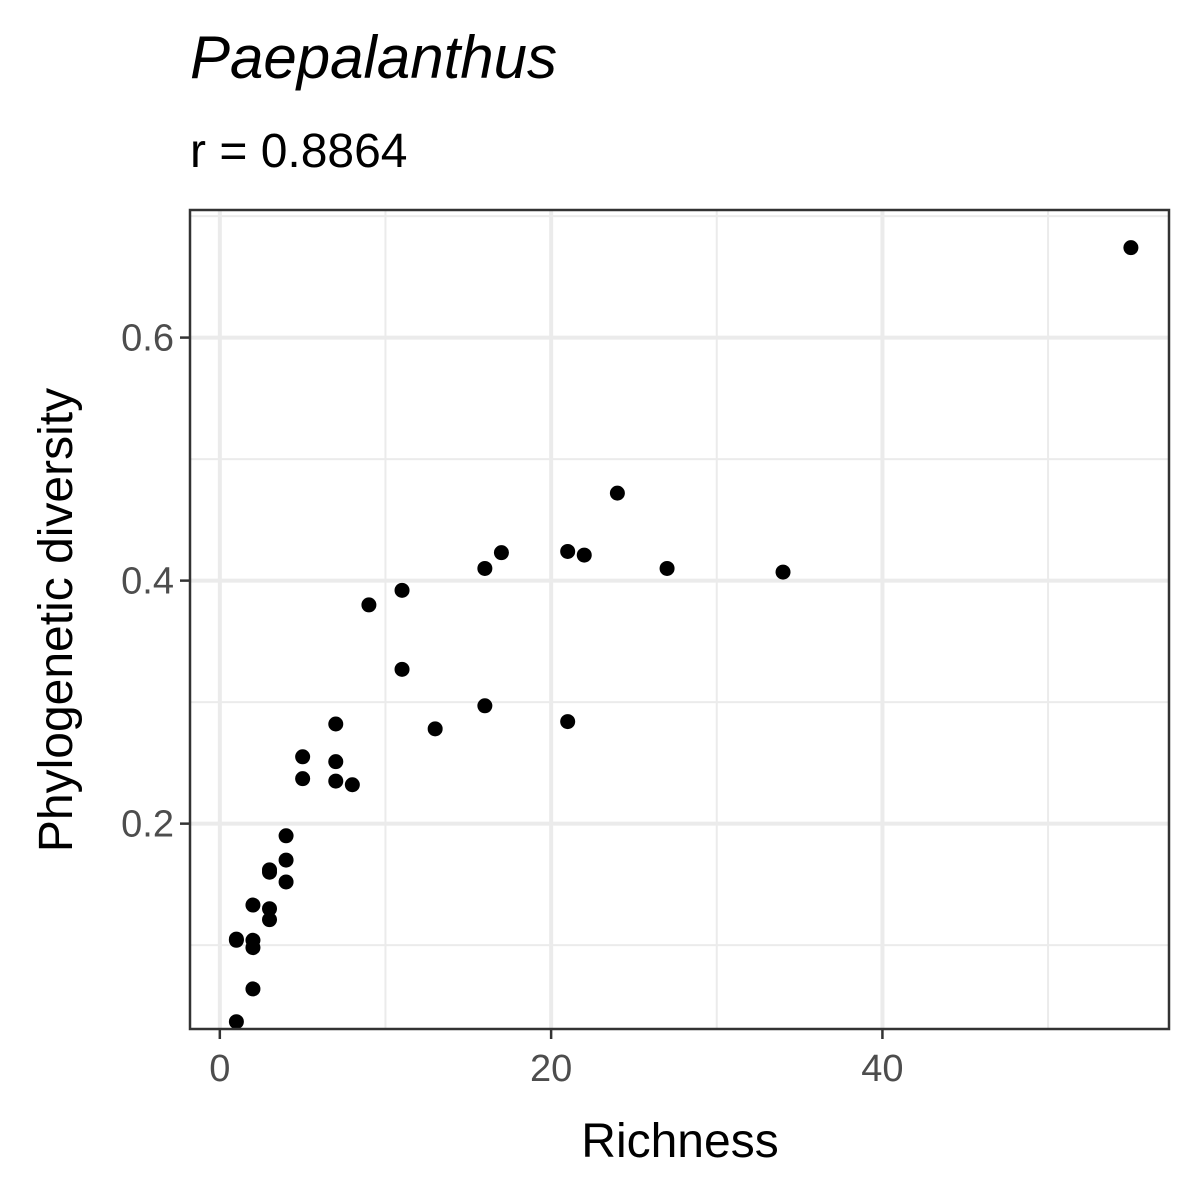  Describe the element at coordinates (373, 57) in the screenshot. I see `chart-title: Paepalanthus` at that location.